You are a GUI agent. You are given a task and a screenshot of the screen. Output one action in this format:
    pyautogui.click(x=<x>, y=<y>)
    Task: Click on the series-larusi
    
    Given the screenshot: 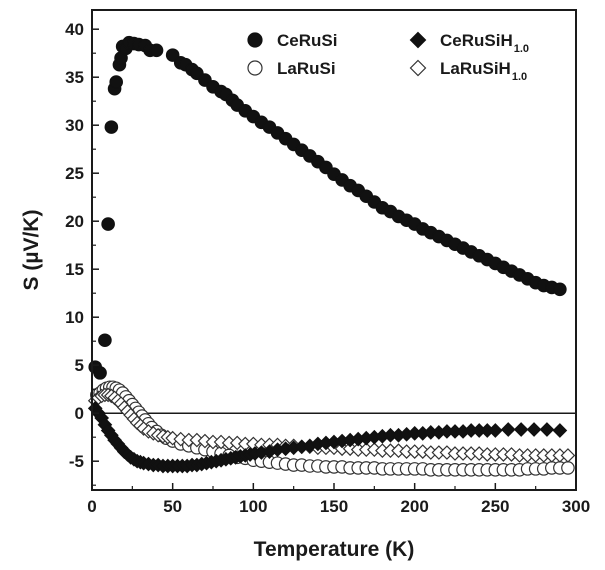 What is the action you would take?
    pyautogui.click(x=332, y=428)
    